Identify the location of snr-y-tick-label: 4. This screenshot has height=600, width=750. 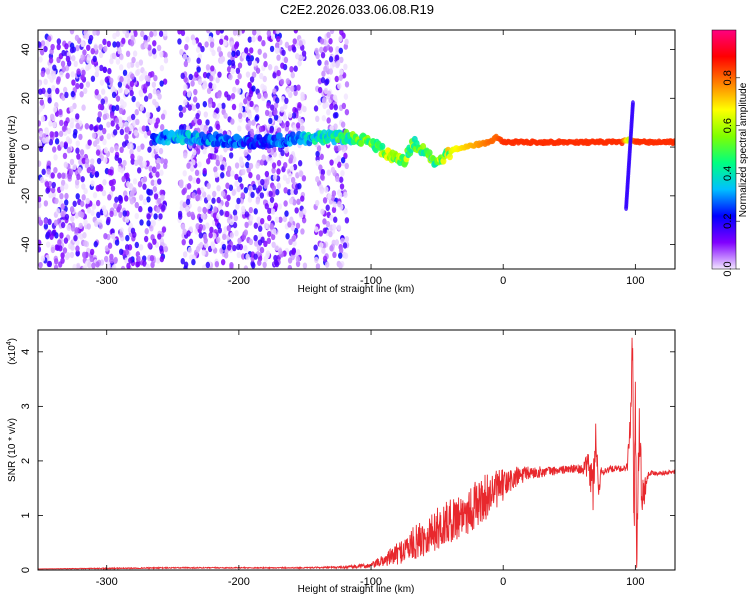
(26, 352).